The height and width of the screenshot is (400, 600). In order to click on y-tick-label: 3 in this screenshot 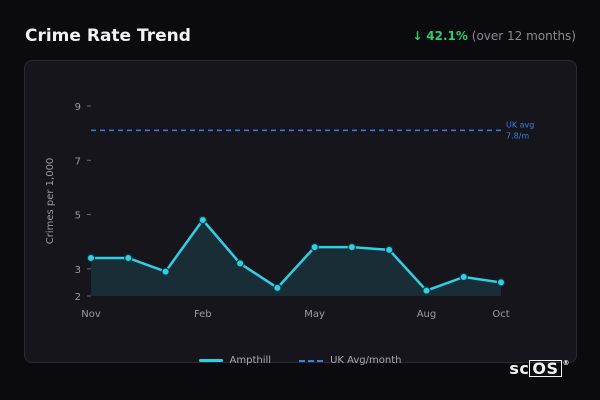, I will do `click(78, 270)`.